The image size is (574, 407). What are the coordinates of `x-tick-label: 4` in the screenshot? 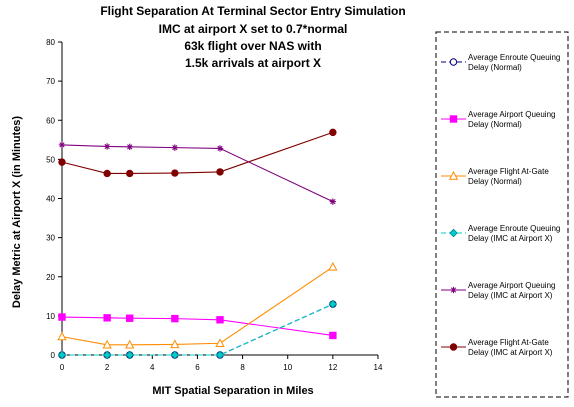 It's located at (152, 367).